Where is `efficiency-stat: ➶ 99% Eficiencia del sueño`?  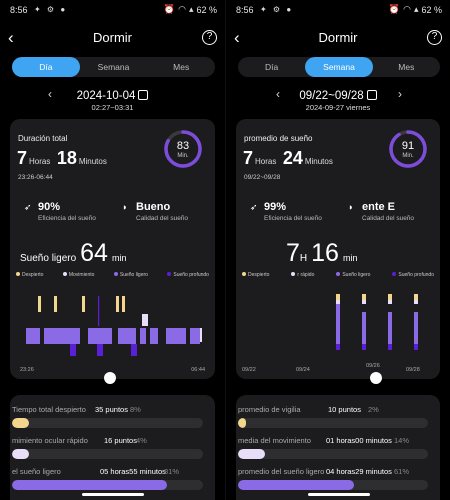 efficiency-stat: ➶ 99% Eficiencia del sueño is located at coordinates (286, 211).